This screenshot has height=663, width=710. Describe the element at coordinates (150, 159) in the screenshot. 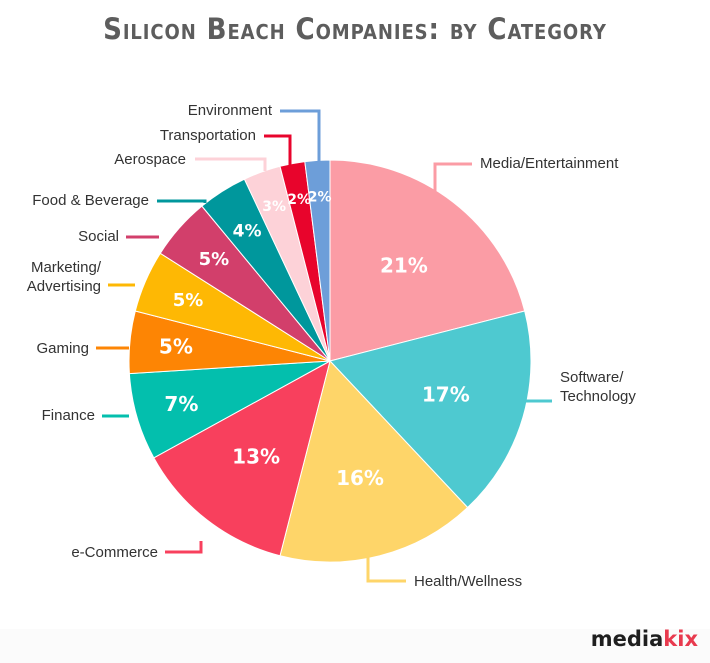

I see `category-label: Aerospace` at that location.